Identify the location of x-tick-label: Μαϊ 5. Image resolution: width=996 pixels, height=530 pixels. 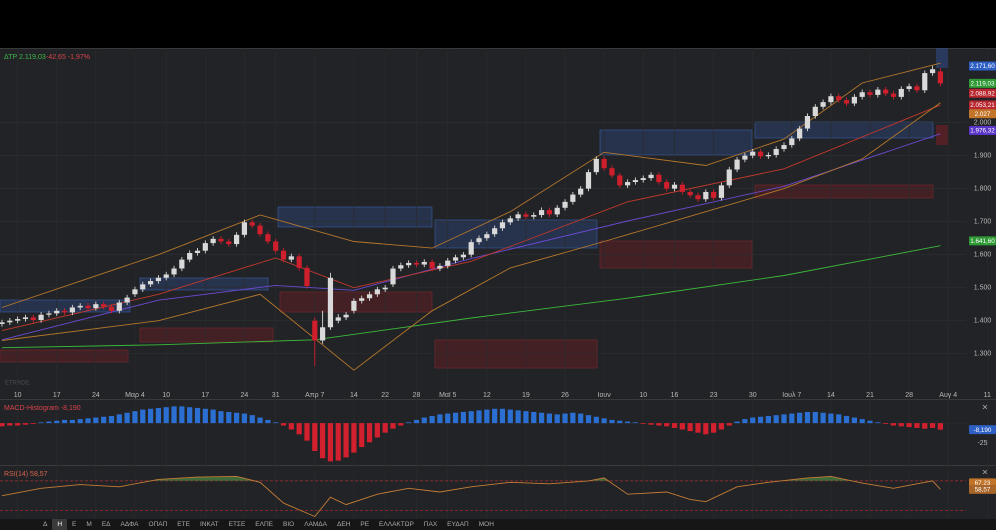
(447, 395).